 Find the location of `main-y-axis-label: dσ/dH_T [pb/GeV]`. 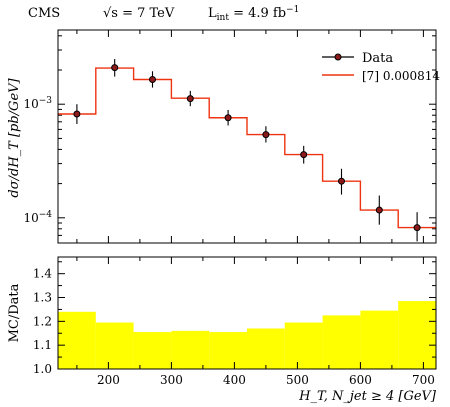

main-y-axis-label: dσ/dH_T [pb/GeV] is located at coordinates (14, 137).